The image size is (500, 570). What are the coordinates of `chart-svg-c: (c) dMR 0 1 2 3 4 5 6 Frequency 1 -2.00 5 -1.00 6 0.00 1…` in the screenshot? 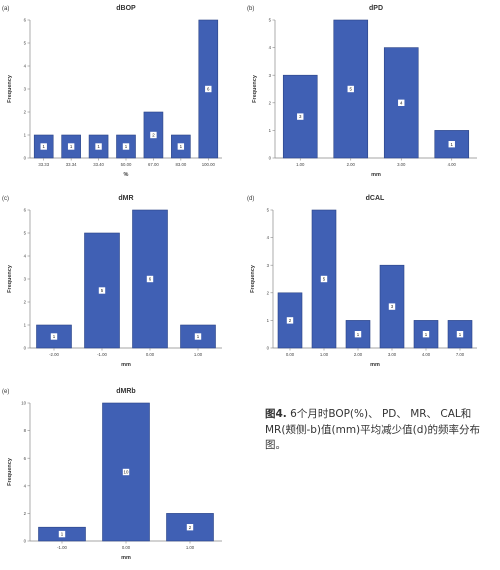 It's located at (112, 281).